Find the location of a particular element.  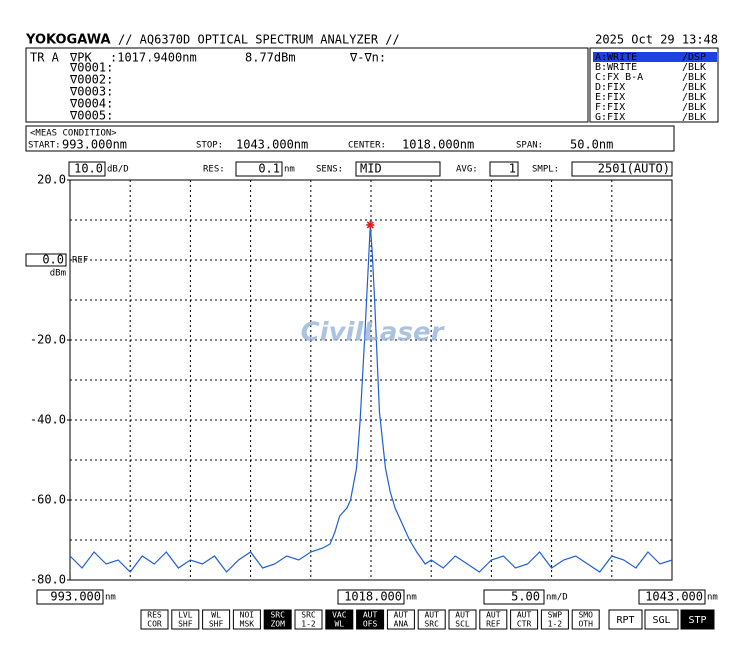

y-tick-label: -20.0 is located at coordinates (48, 340).